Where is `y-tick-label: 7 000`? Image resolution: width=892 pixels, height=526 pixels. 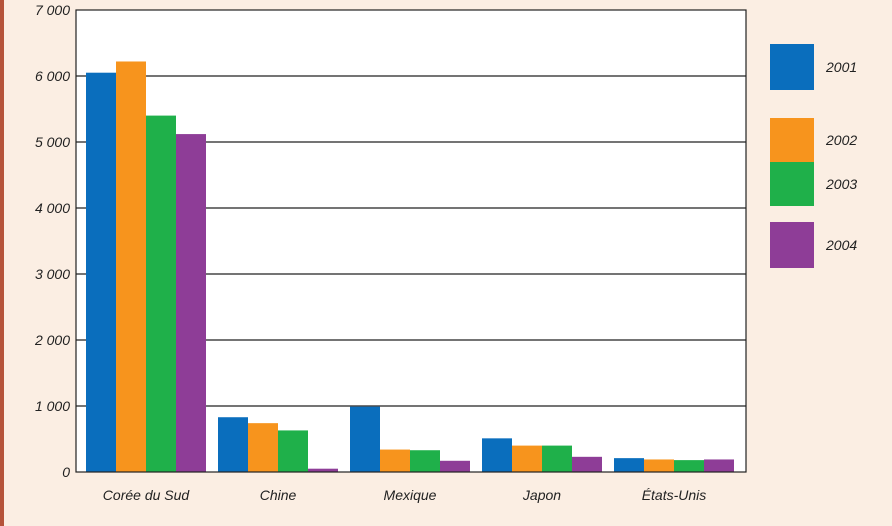 y-tick-label: 7 000 is located at coordinates (52, 10).